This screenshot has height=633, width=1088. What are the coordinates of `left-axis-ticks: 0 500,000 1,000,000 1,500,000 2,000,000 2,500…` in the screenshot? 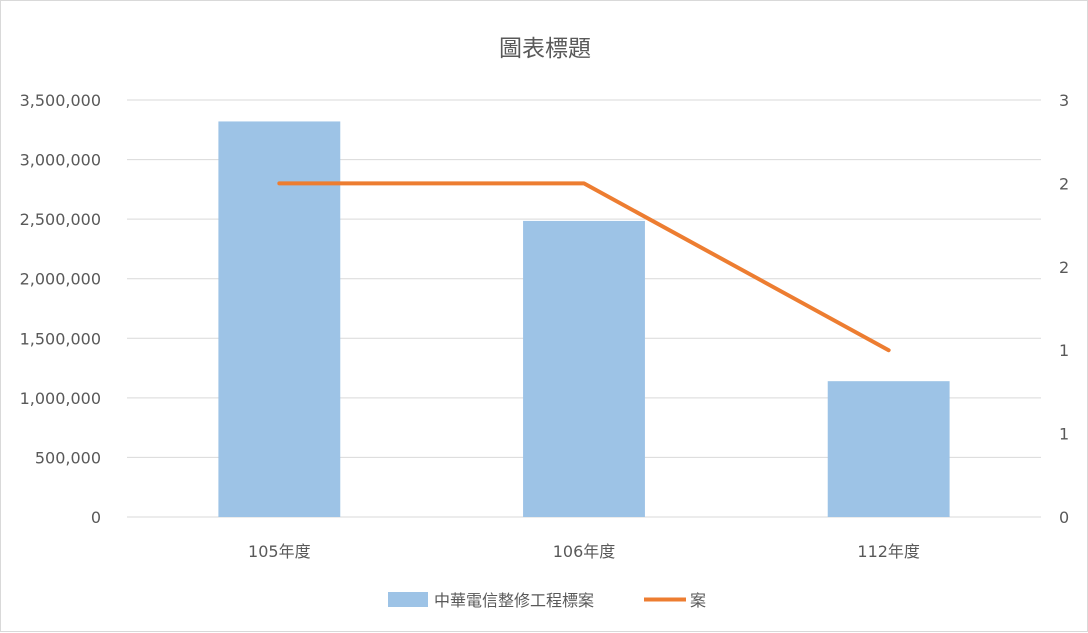 It's located at (60, 309).